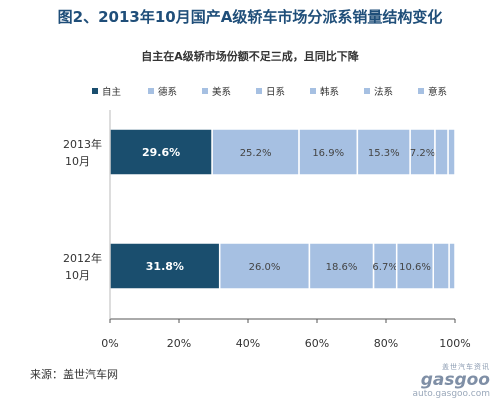 This screenshot has height=400, width=500. I want to click on data-label-1-1: 26.0%, so click(265, 267).